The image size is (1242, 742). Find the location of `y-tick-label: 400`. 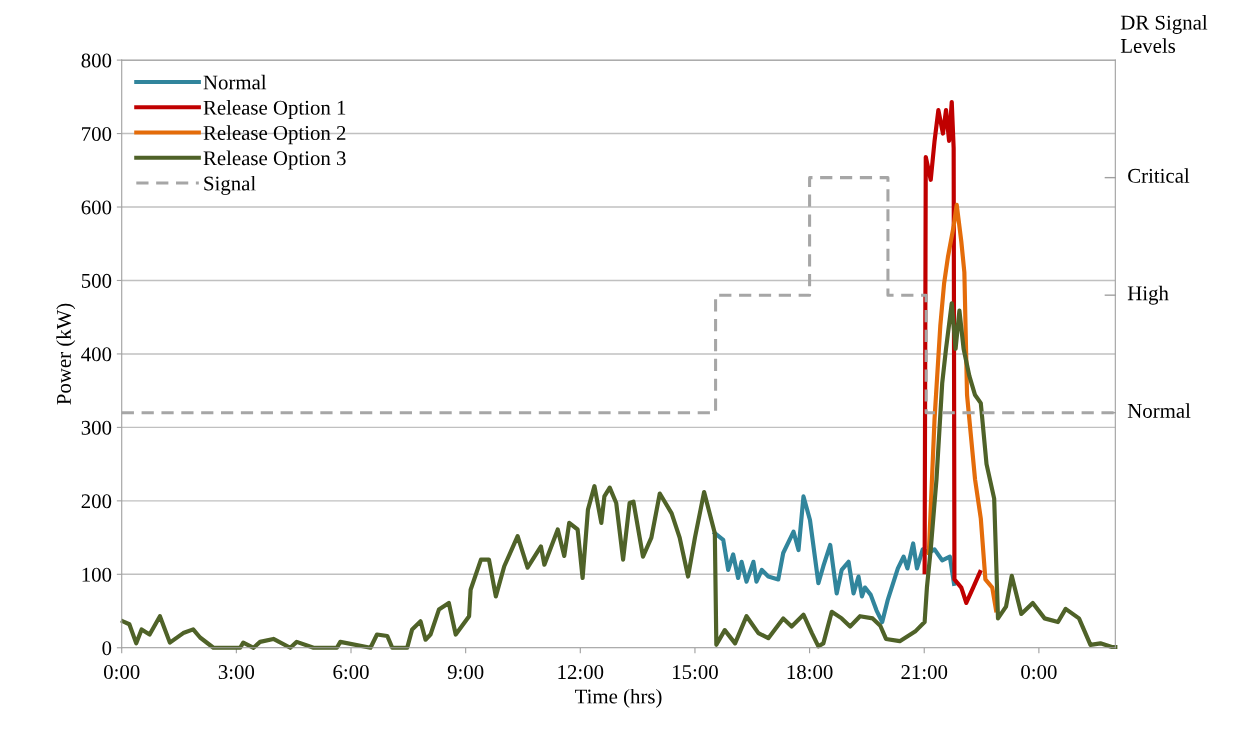

y-tick-label: 400 is located at coordinates (96, 354).